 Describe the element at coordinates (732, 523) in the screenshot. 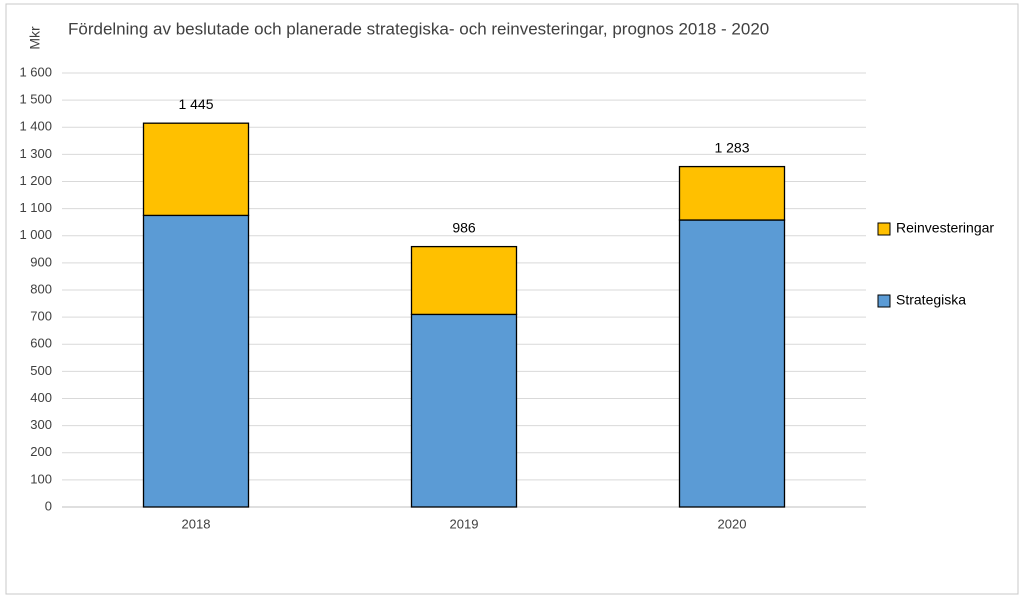

I see `x-tick-label: 2020` at that location.